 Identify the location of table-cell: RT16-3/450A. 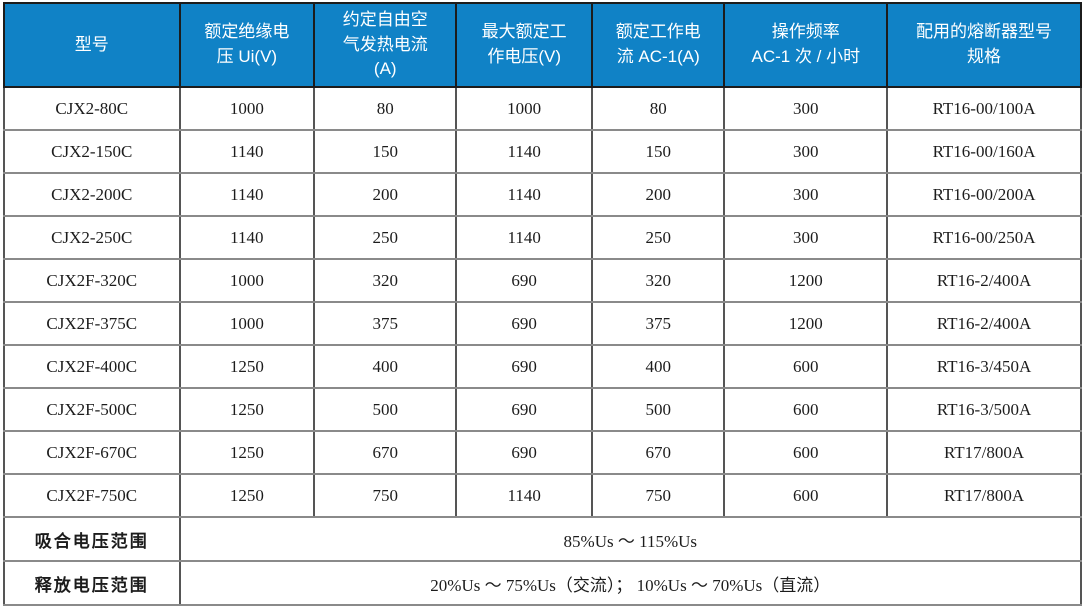
(984, 366).